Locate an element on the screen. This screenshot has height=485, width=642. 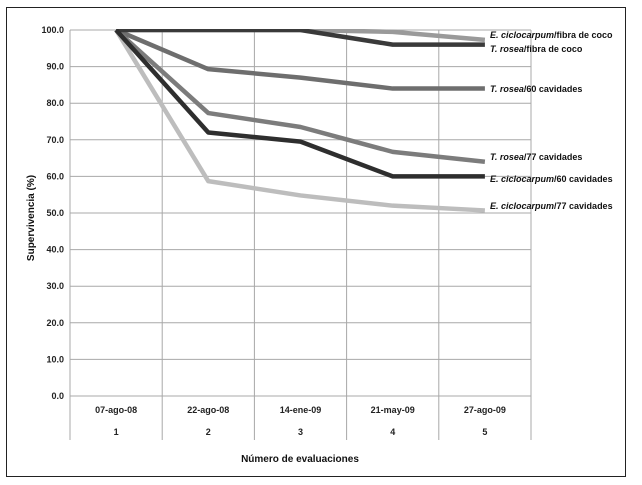
series-label: T. rosea/60 cavidades is located at coordinates (536, 89).